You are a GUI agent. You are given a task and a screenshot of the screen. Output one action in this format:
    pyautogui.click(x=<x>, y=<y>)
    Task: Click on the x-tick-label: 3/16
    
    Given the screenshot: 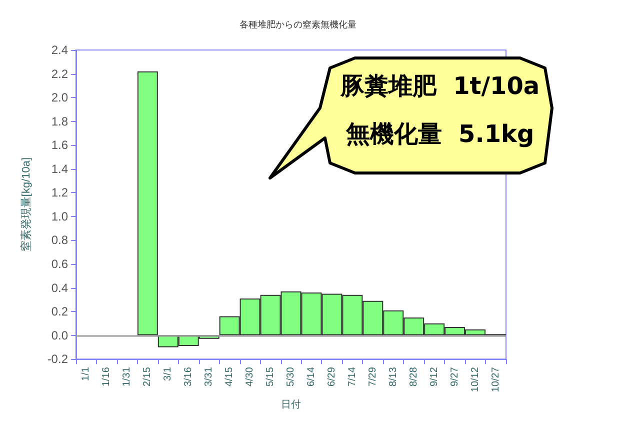 What is the action you would take?
    pyautogui.click(x=188, y=376)
    